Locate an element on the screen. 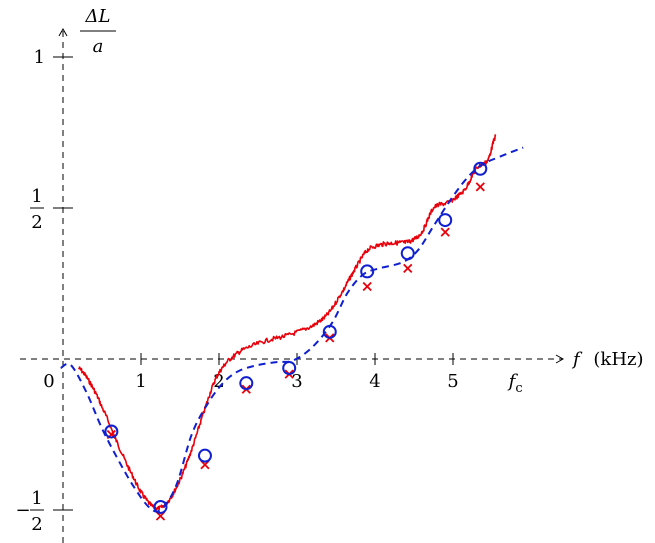  x-tick-label-5: 5 is located at coordinates (452, 381).